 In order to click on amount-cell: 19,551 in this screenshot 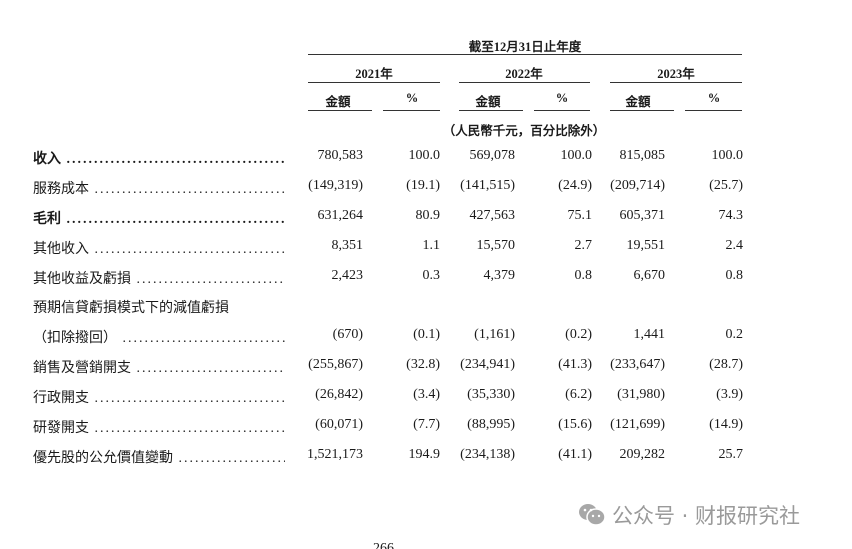, I will do `click(646, 245)`.